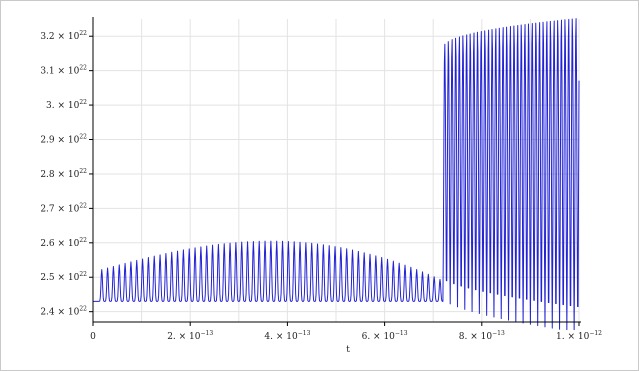 This screenshot has width=639, height=371. What do you see at coordinates (348, 350) in the screenshot?
I see `x-axis-label: t` at bounding box center [348, 350].